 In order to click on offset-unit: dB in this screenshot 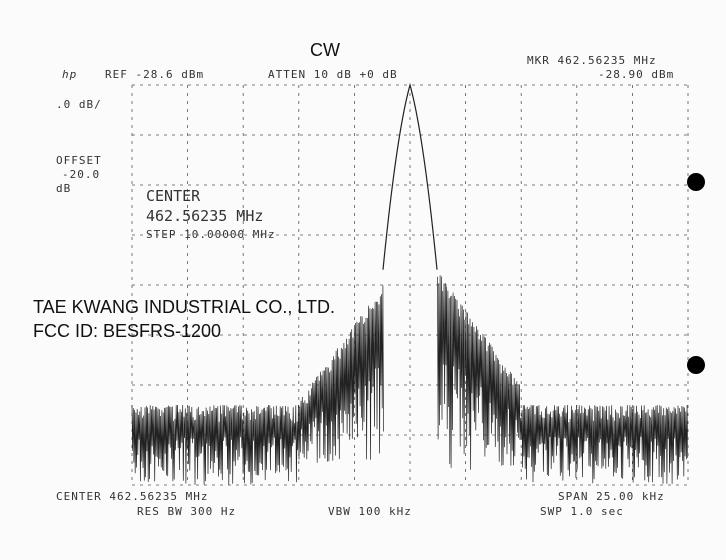, I will do `click(63, 188)`.